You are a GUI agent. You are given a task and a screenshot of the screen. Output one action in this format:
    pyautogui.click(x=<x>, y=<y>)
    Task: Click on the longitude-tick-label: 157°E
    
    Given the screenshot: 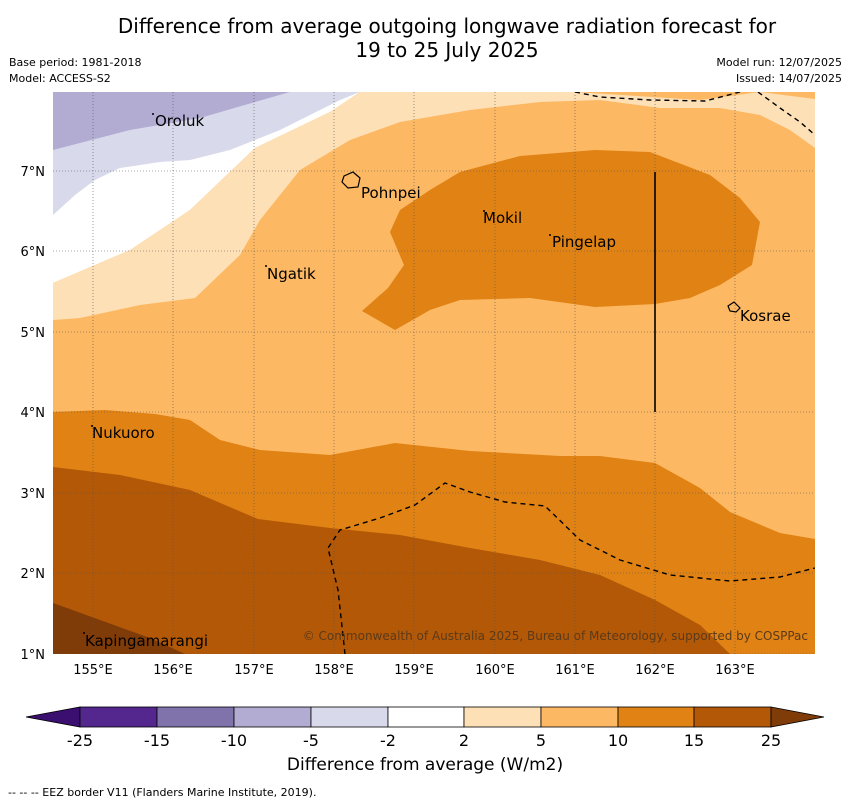 What is the action you would take?
    pyautogui.click(x=254, y=670)
    